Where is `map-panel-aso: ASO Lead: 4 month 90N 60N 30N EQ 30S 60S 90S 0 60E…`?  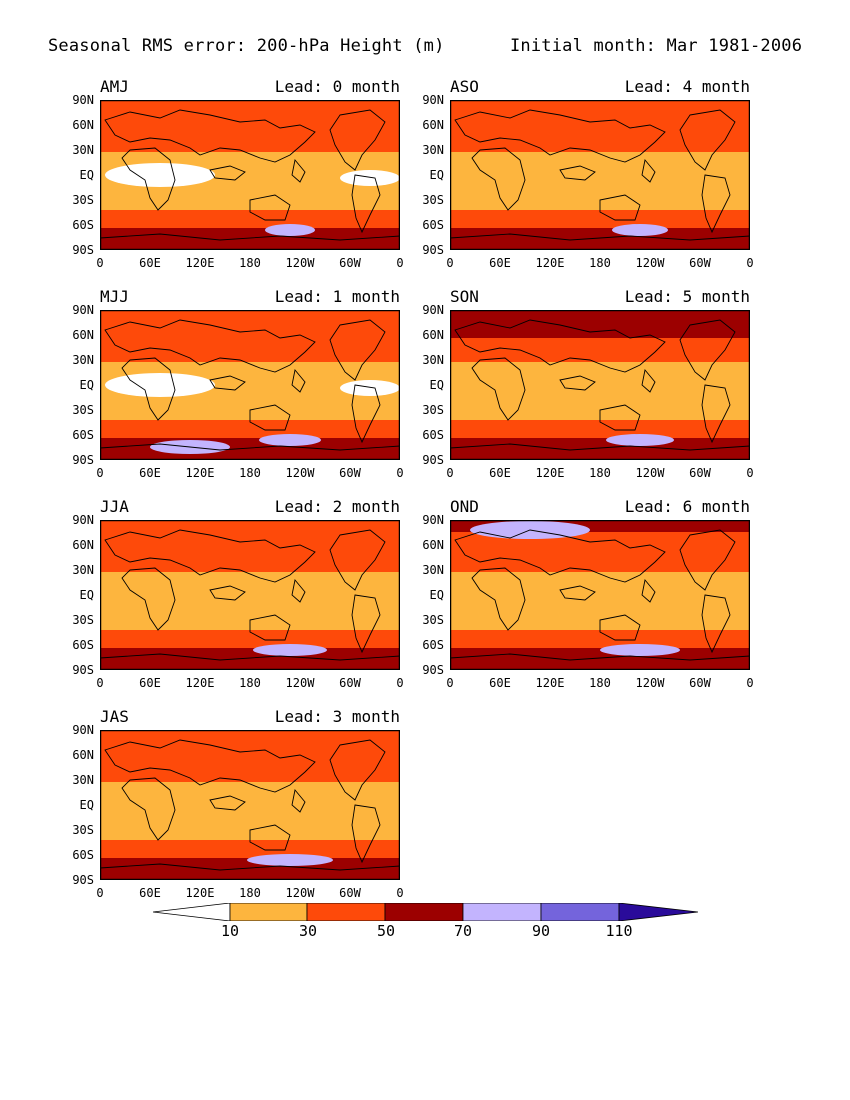
map-panel-aso: ASO Lead: 4 month 90N 60N 30N EQ 30S 60S 90S 0 60E… is located at coordinates (587, 173).